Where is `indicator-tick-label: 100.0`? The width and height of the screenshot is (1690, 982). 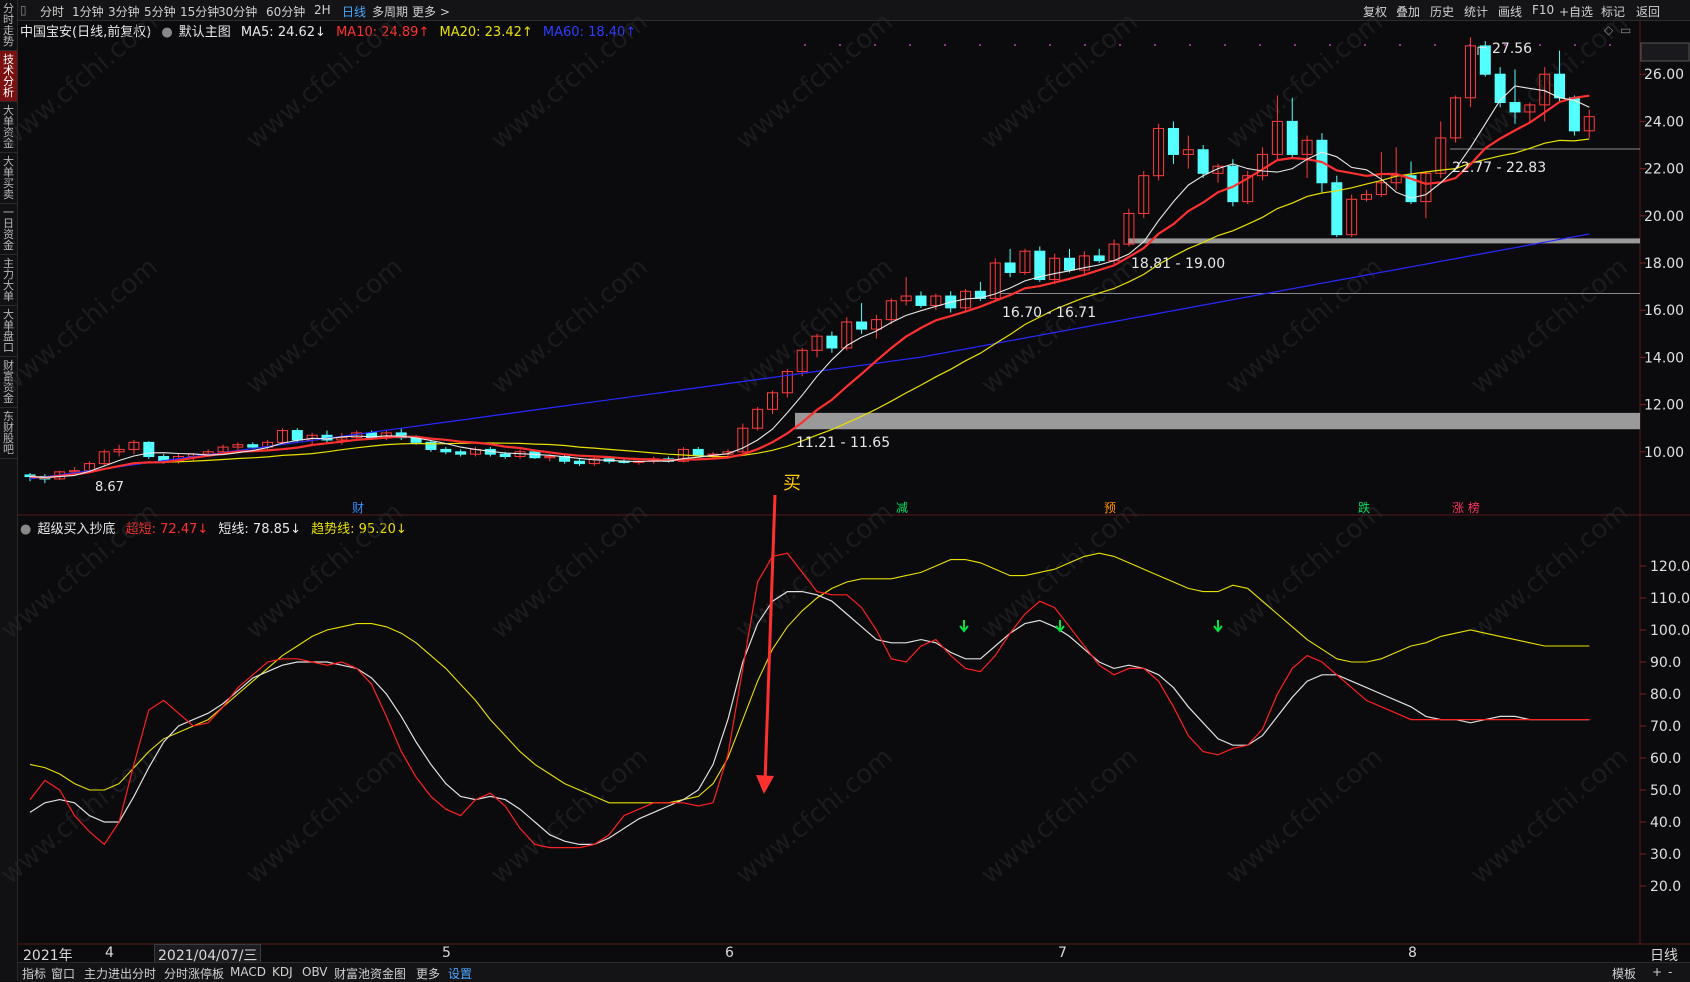
indicator-tick-label: 100.0 is located at coordinates (1670, 631).